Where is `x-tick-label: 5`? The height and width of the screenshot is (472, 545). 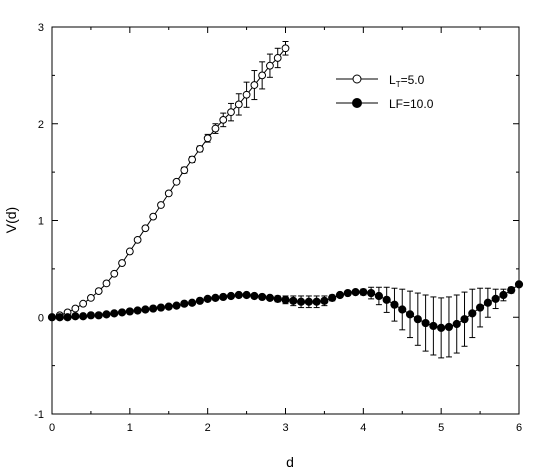 x-tick-label: 5 is located at coordinates (441, 428).